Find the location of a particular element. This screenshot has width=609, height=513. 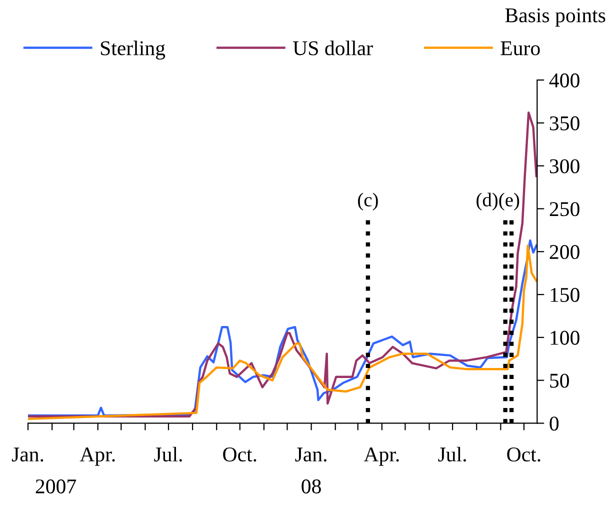

y-axis-title: Basis points is located at coordinates (555, 17).